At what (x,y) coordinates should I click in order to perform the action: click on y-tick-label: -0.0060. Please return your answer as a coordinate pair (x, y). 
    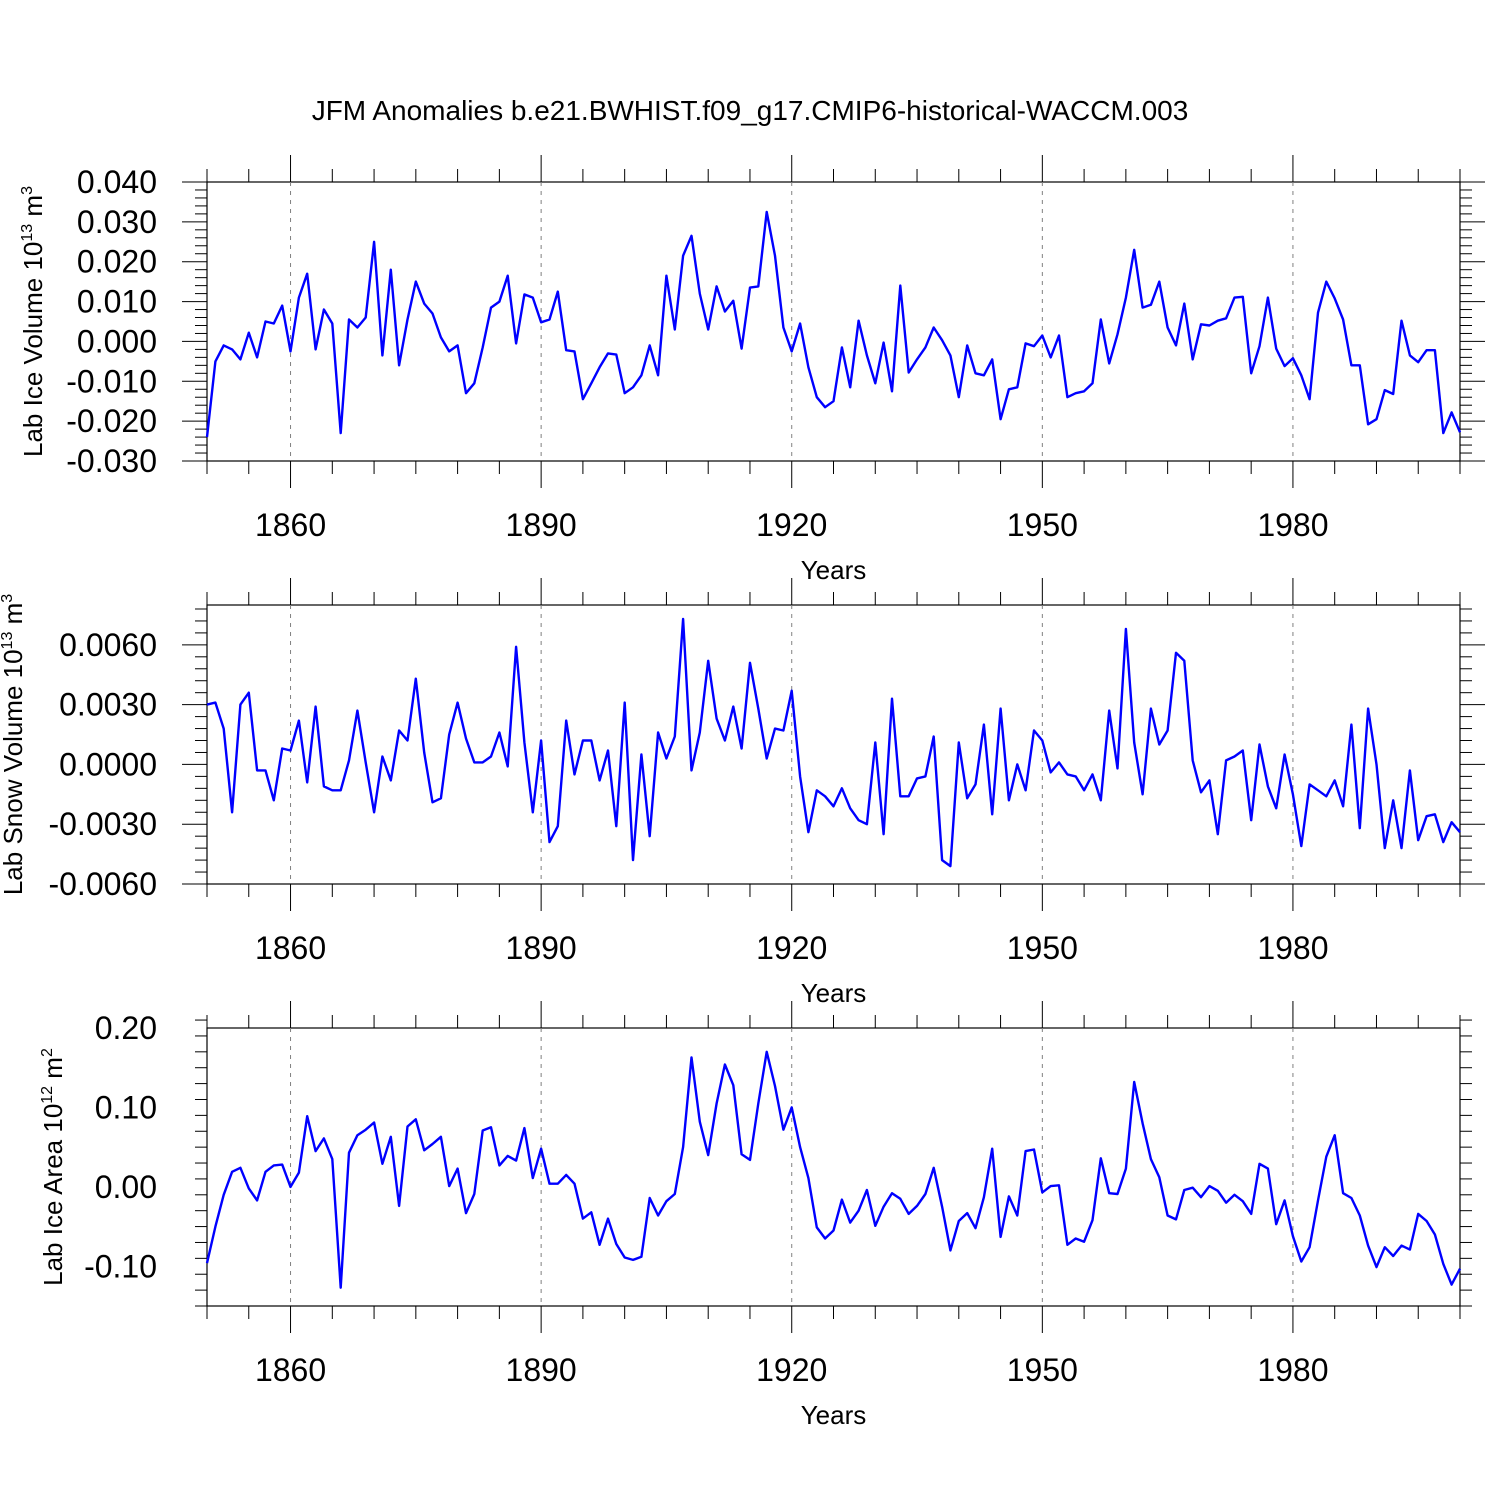
    Looking at the image, I should click on (102, 884).